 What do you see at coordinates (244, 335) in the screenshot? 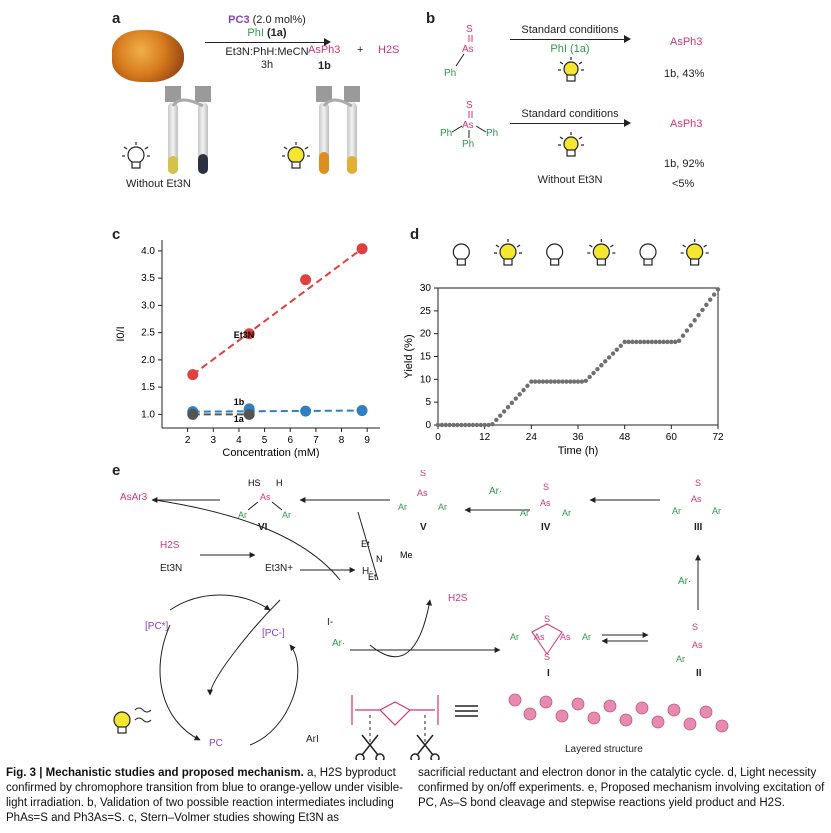
I see `series-label-et3n: Et3N` at bounding box center [244, 335].